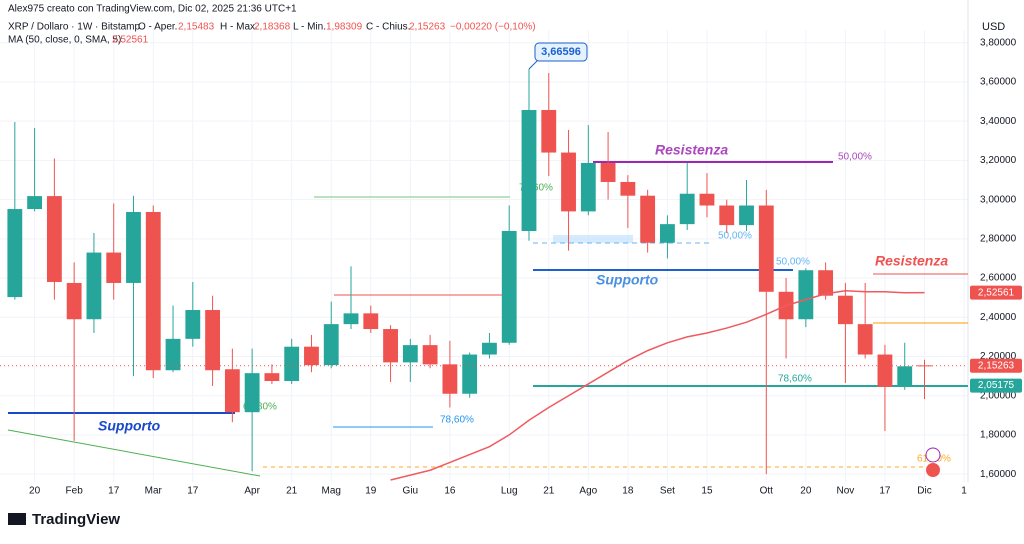  Describe the element at coordinates (76, 519) in the screenshot. I see `brand: TradingView` at that location.